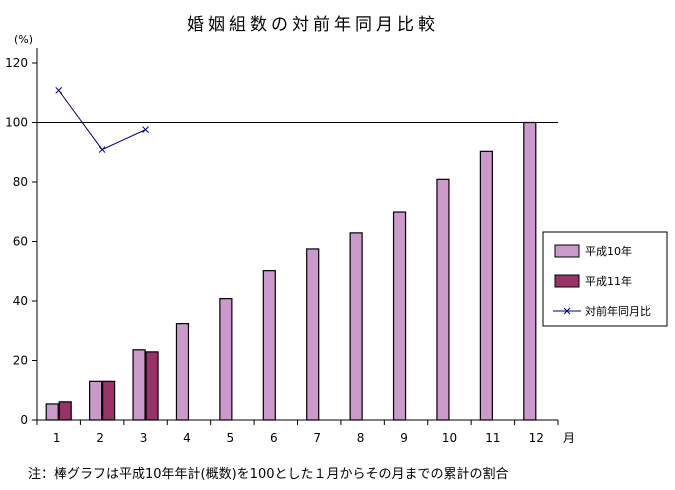 This screenshot has height=490, width=675. I want to click on ratio-line, so click(102, 120).